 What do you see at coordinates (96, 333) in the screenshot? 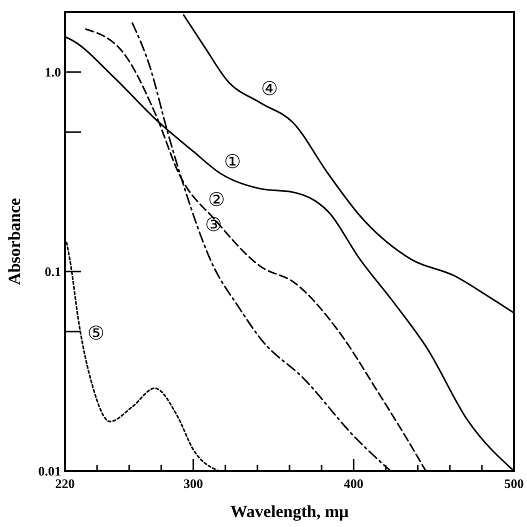
I see `annotation: ⑤` at bounding box center [96, 333].